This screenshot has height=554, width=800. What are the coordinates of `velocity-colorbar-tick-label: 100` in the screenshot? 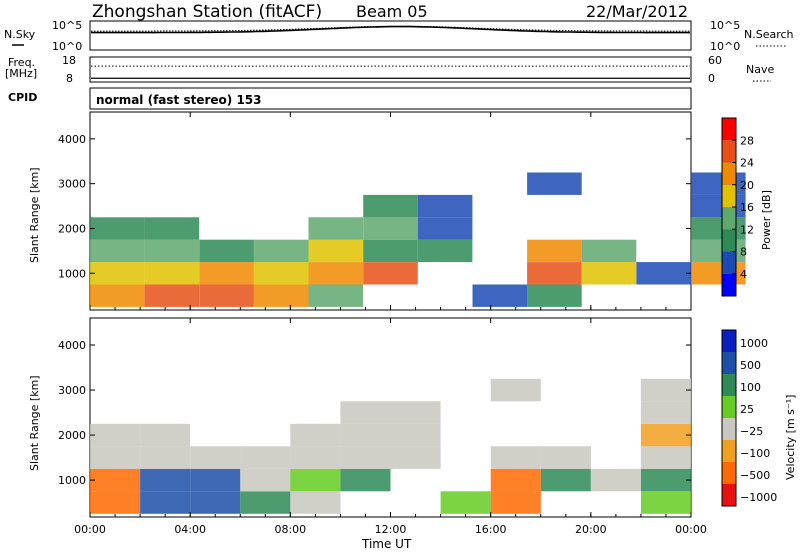 It's located at (750, 387).